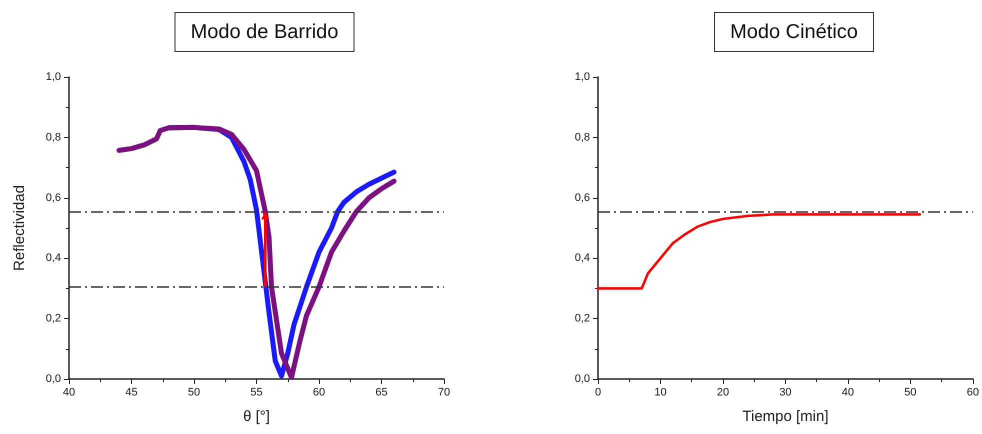  What do you see at coordinates (264, 32) in the screenshot?
I see `chart-title: Modo de Barrido` at bounding box center [264, 32].